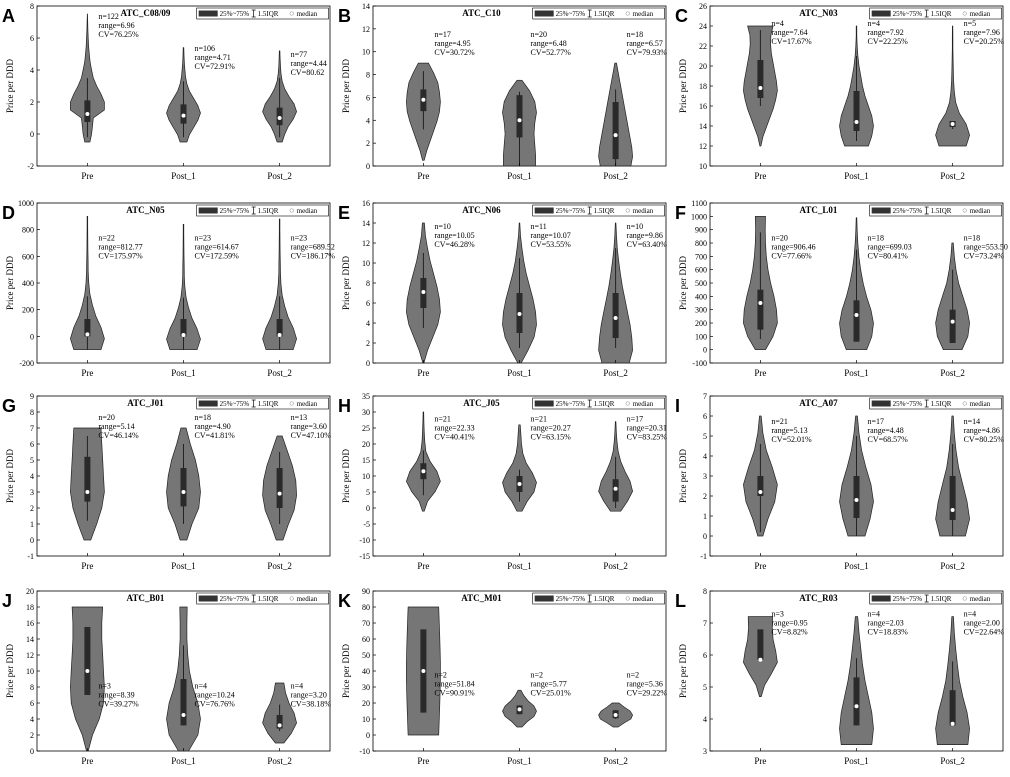 This screenshot has width=1010, height=777. Describe the element at coordinates (705, 751) in the screenshot. I see `y-tick-label: 3` at that location.